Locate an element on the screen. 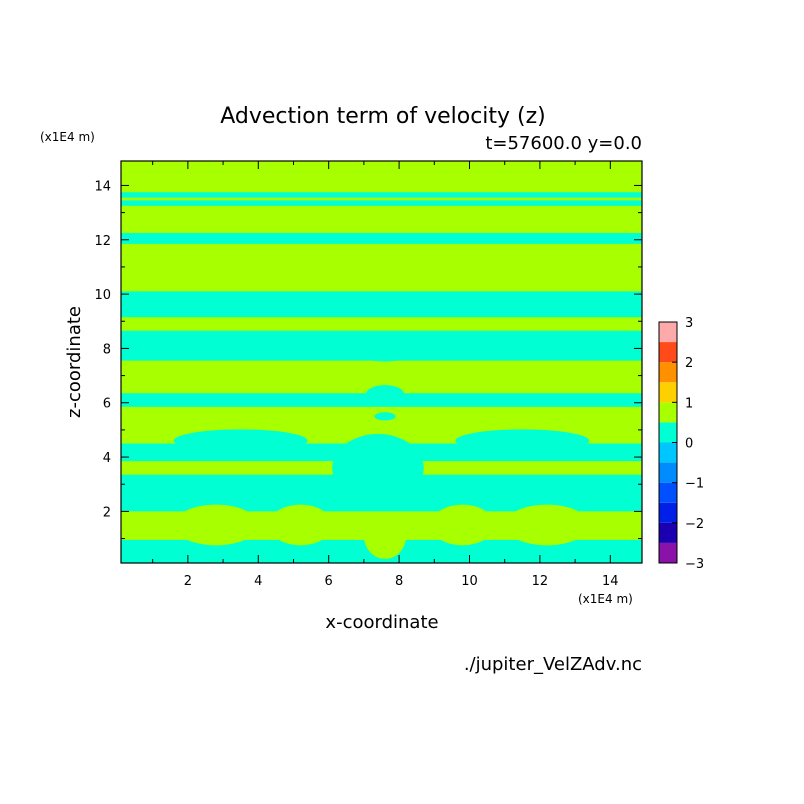  colorbar-tick-label: −1 is located at coordinates (694, 484).